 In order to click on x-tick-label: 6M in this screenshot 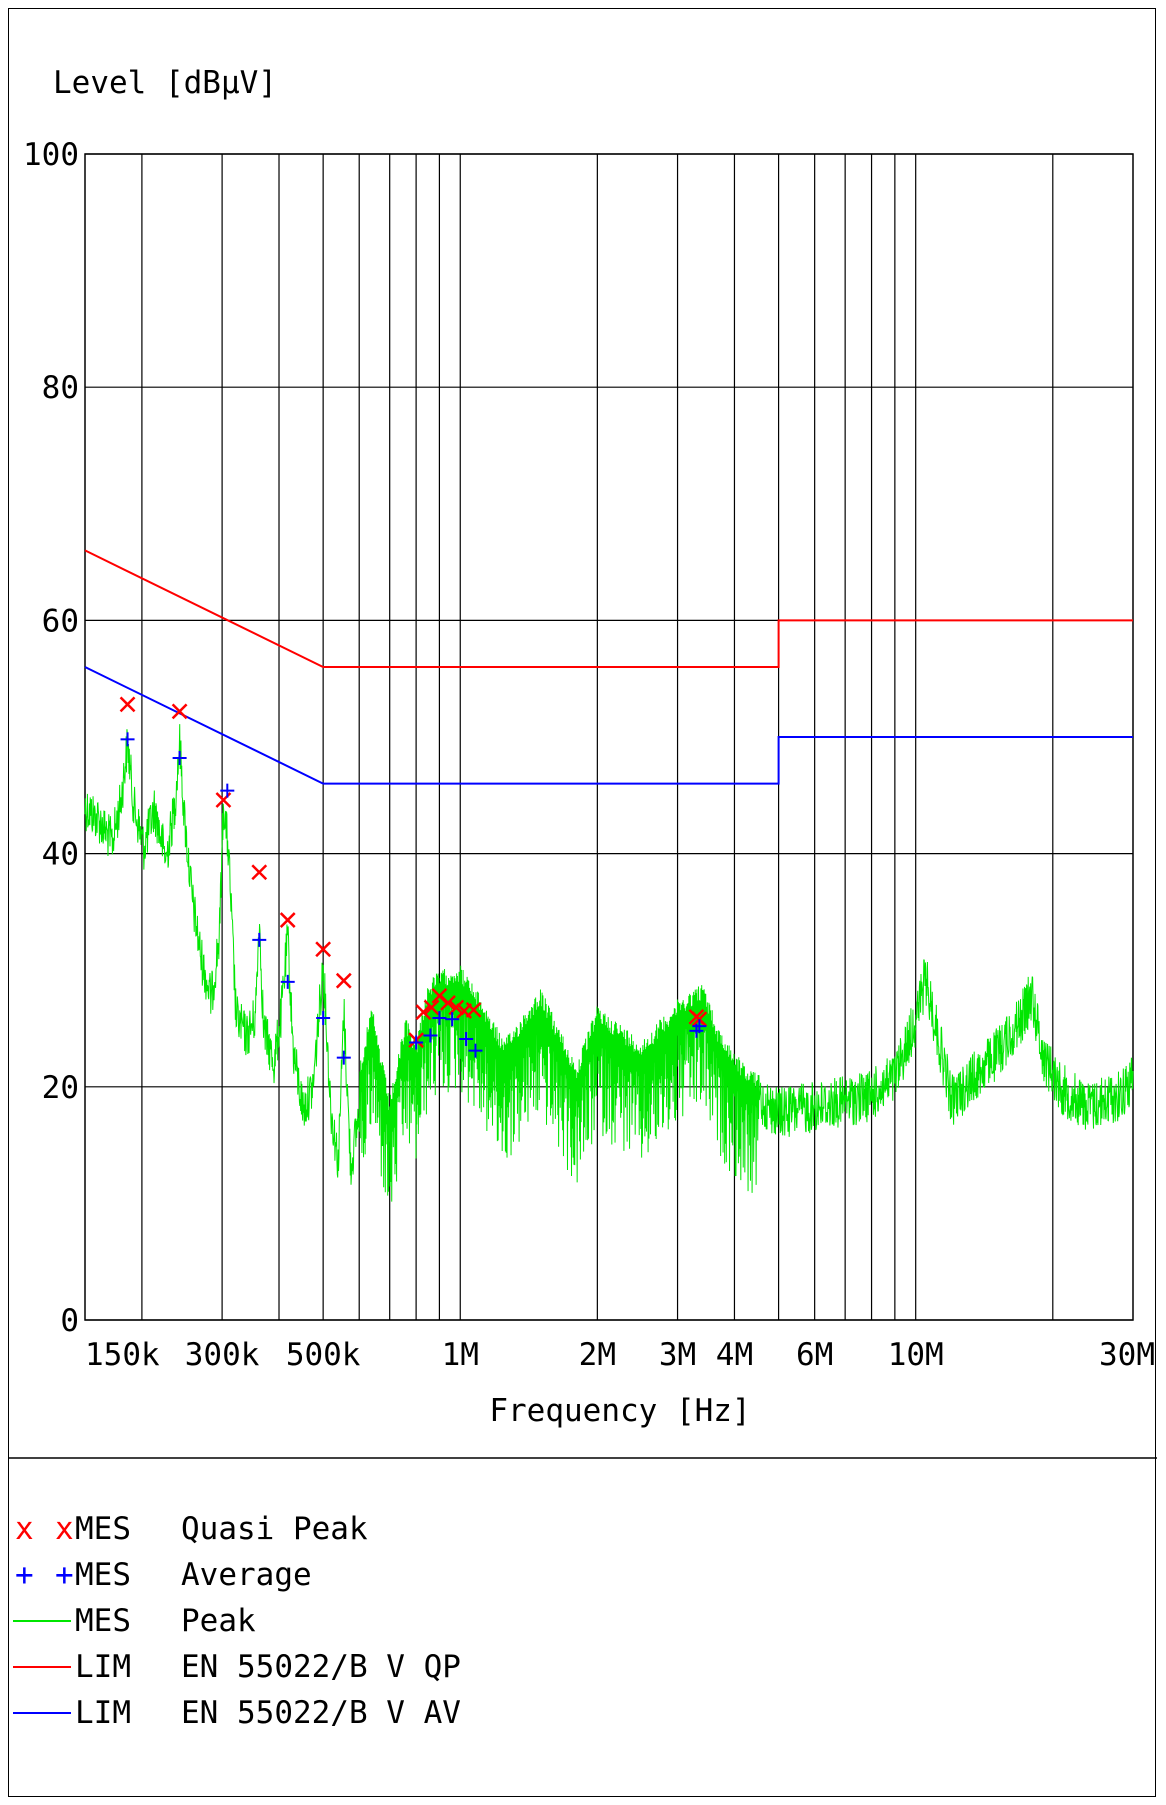, I will do `click(814, 1355)`.